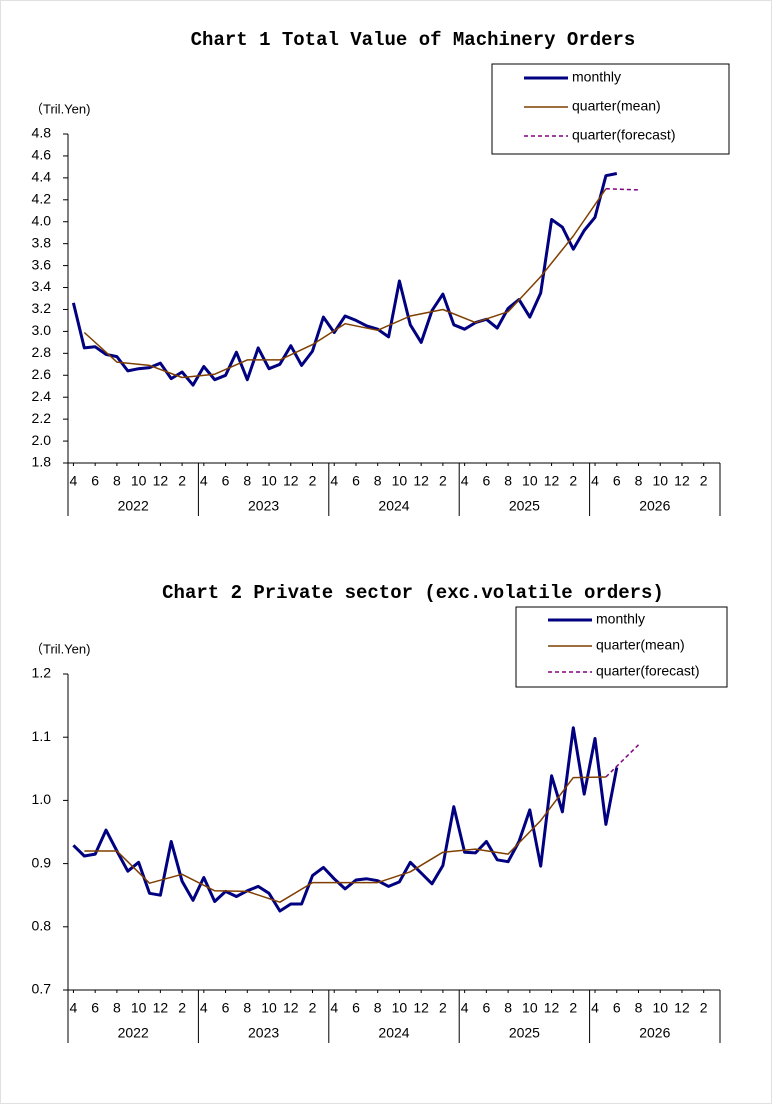 The image size is (772, 1104). What do you see at coordinates (42, 133) in the screenshot?
I see `y-tick-label: 4.8` at bounding box center [42, 133].